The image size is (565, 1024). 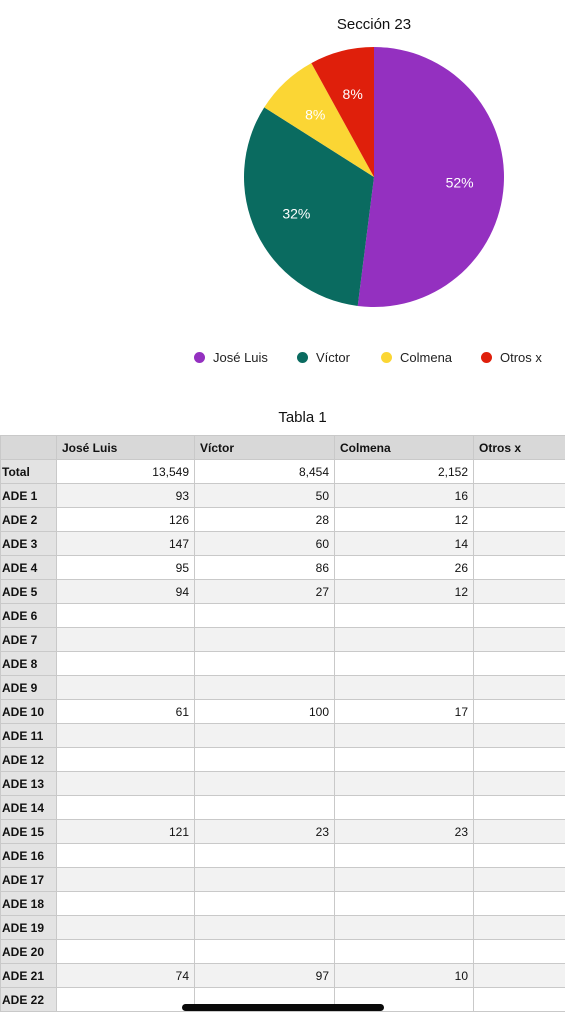 What do you see at coordinates (404, 447) in the screenshot?
I see `column-header: Colmena` at bounding box center [404, 447].